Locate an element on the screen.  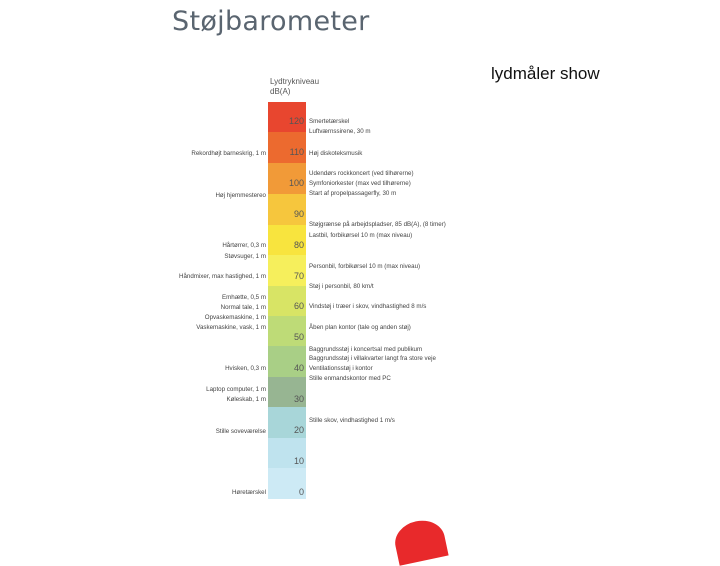
left-label: Køleskab, 1 m is located at coordinates (246, 399).